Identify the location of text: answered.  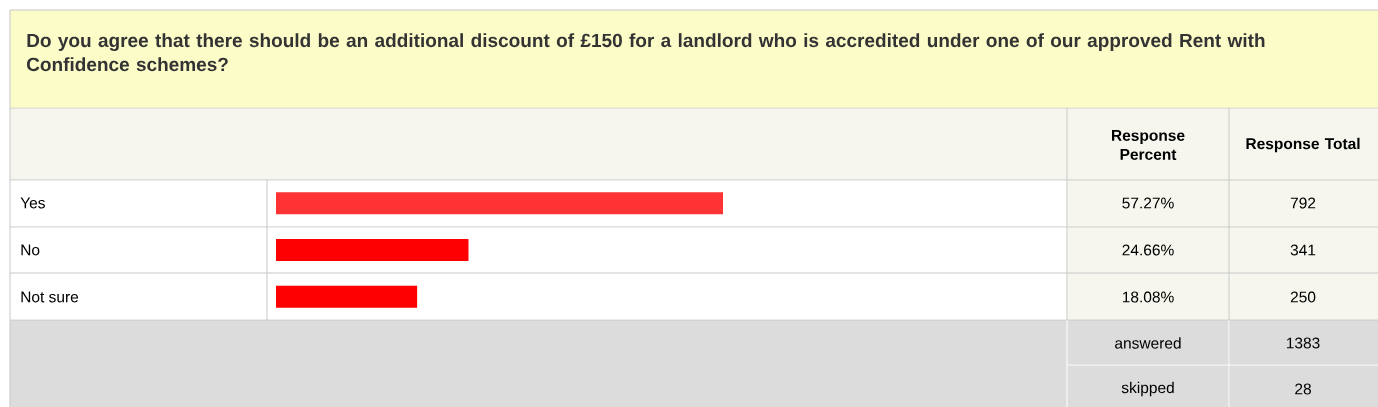
(1148, 343).